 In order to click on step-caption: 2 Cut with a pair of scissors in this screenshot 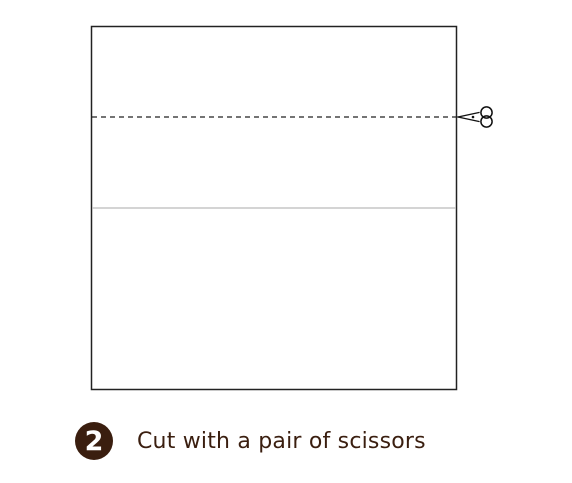, I will do `click(250, 441)`.